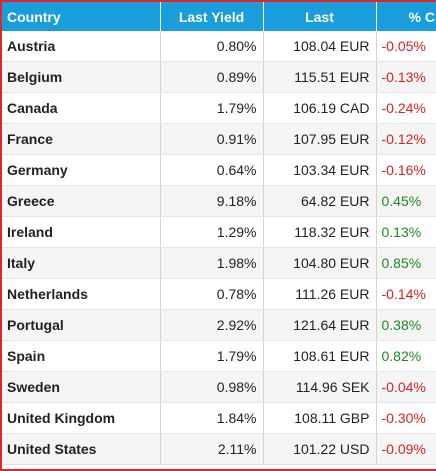  Describe the element at coordinates (81, 294) in the screenshot. I see `country-cell: Netherlands` at that location.